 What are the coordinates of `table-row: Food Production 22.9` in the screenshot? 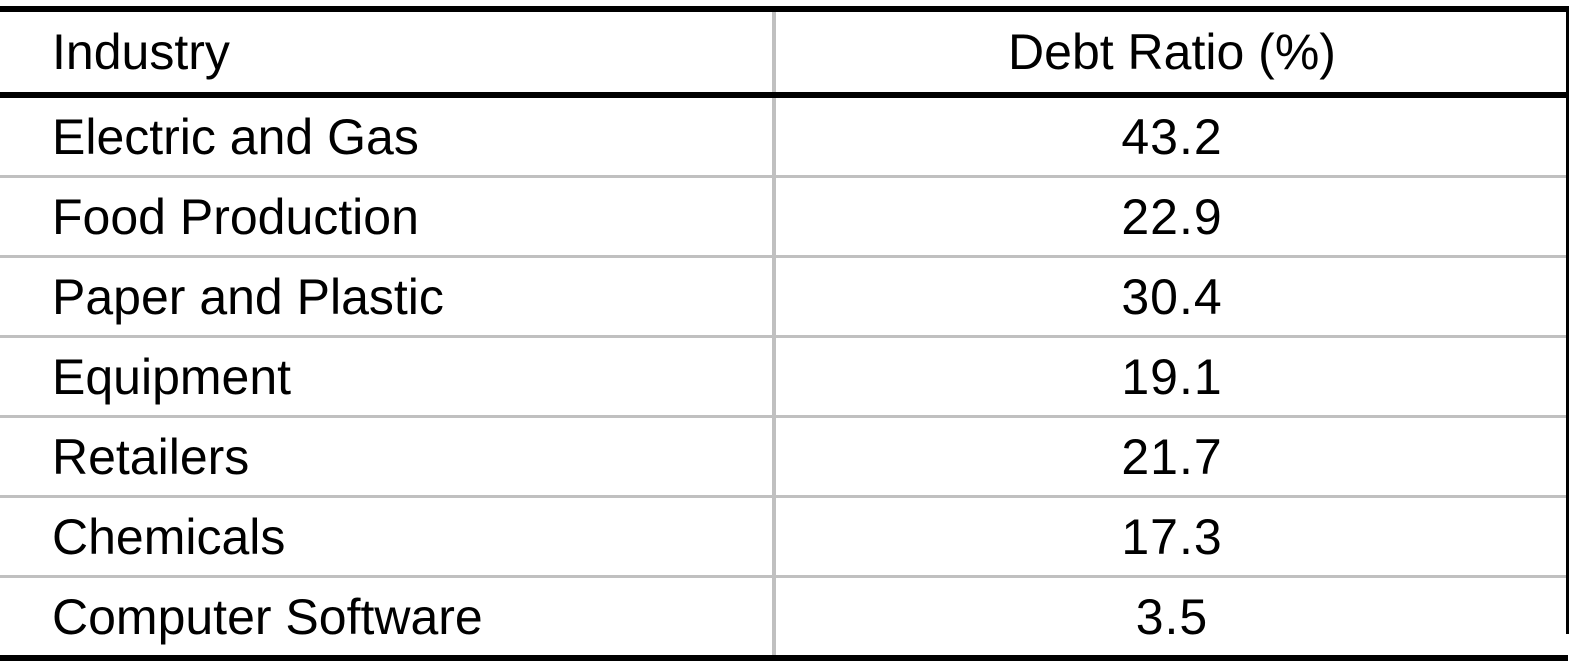 It's located at (784, 217).